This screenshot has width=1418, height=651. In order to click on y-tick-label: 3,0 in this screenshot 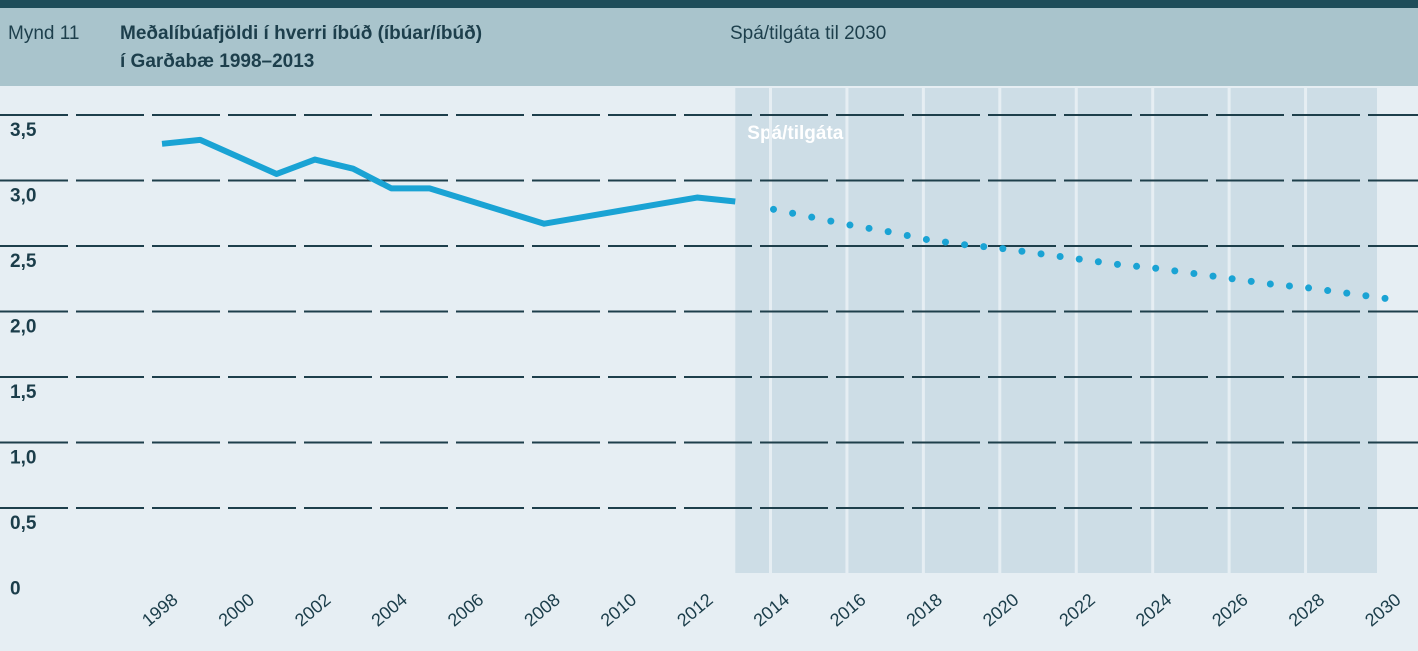, I will do `click(23, 196)`.